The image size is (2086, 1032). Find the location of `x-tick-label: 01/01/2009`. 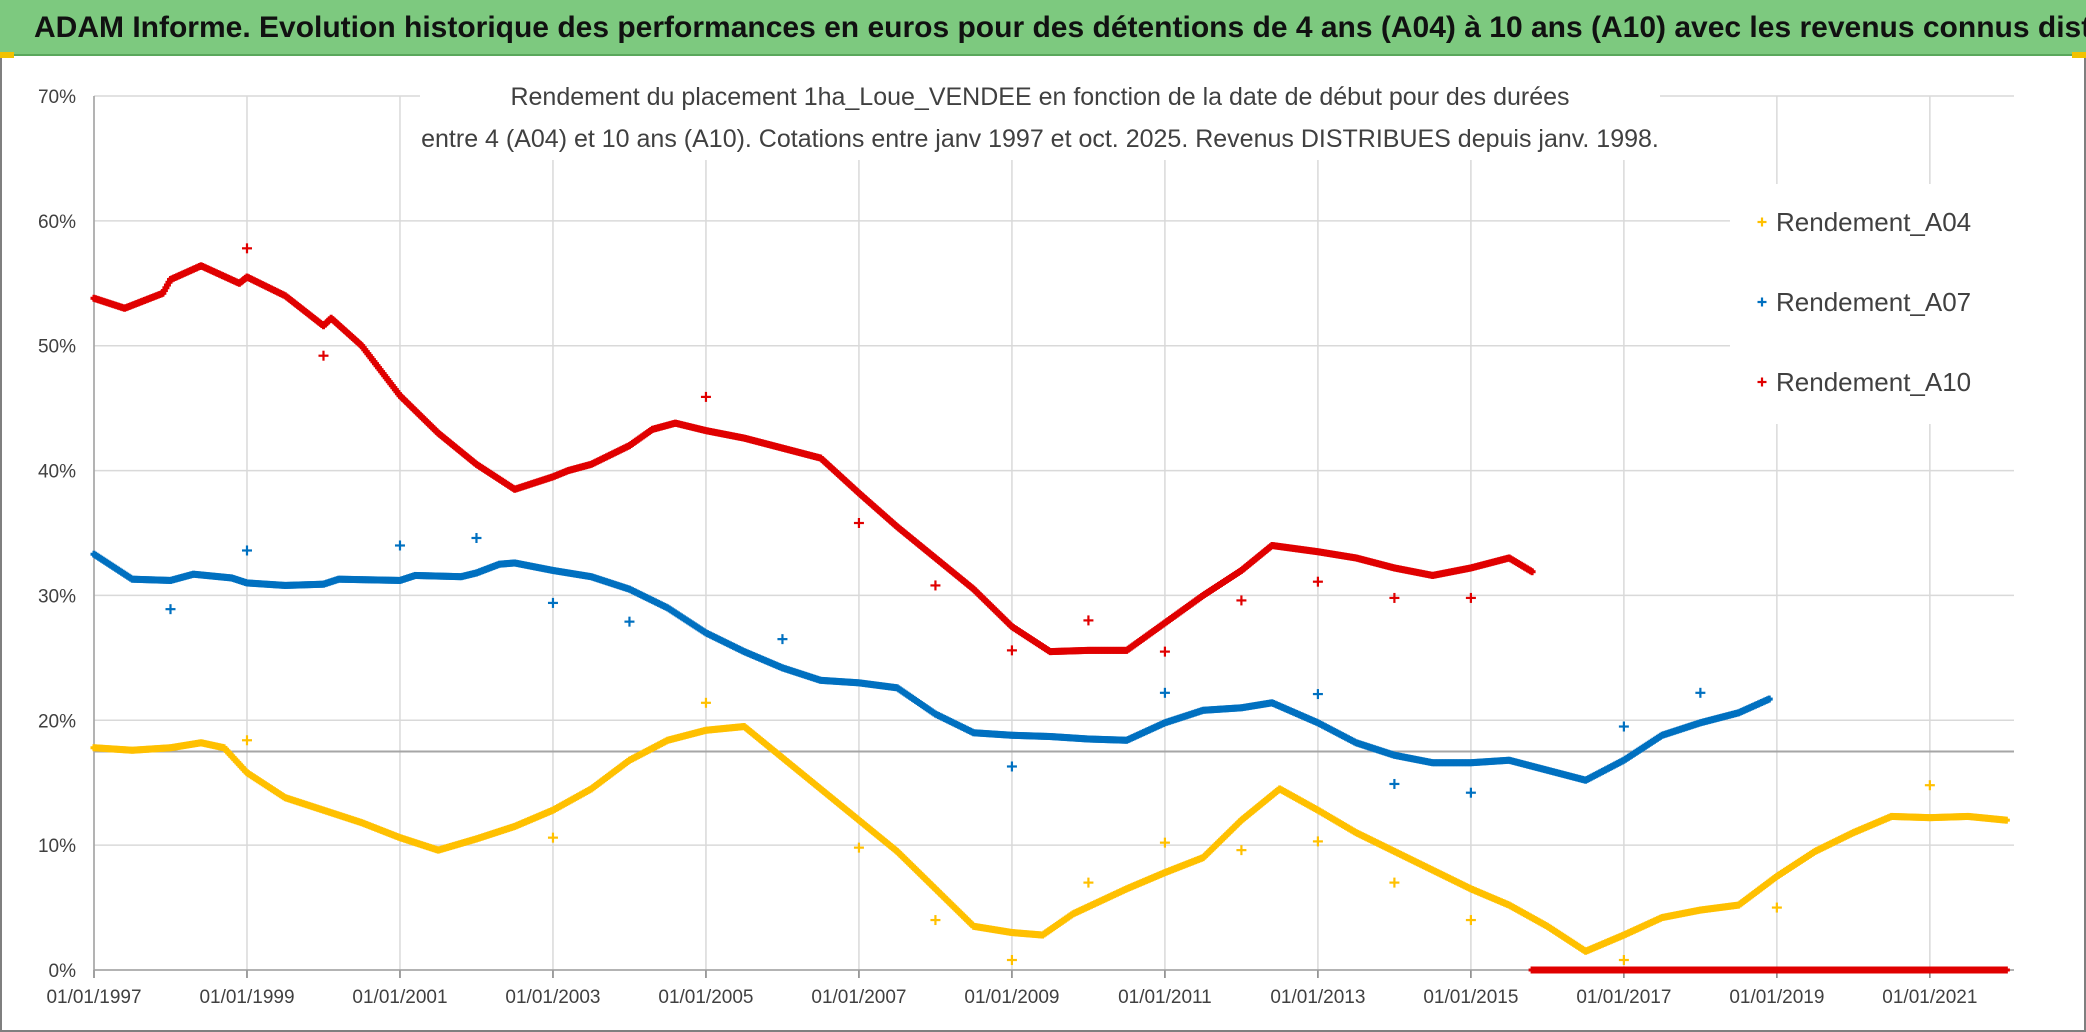

x-tick-label: 01/01/2009 is located at coordinates (1011, 997).